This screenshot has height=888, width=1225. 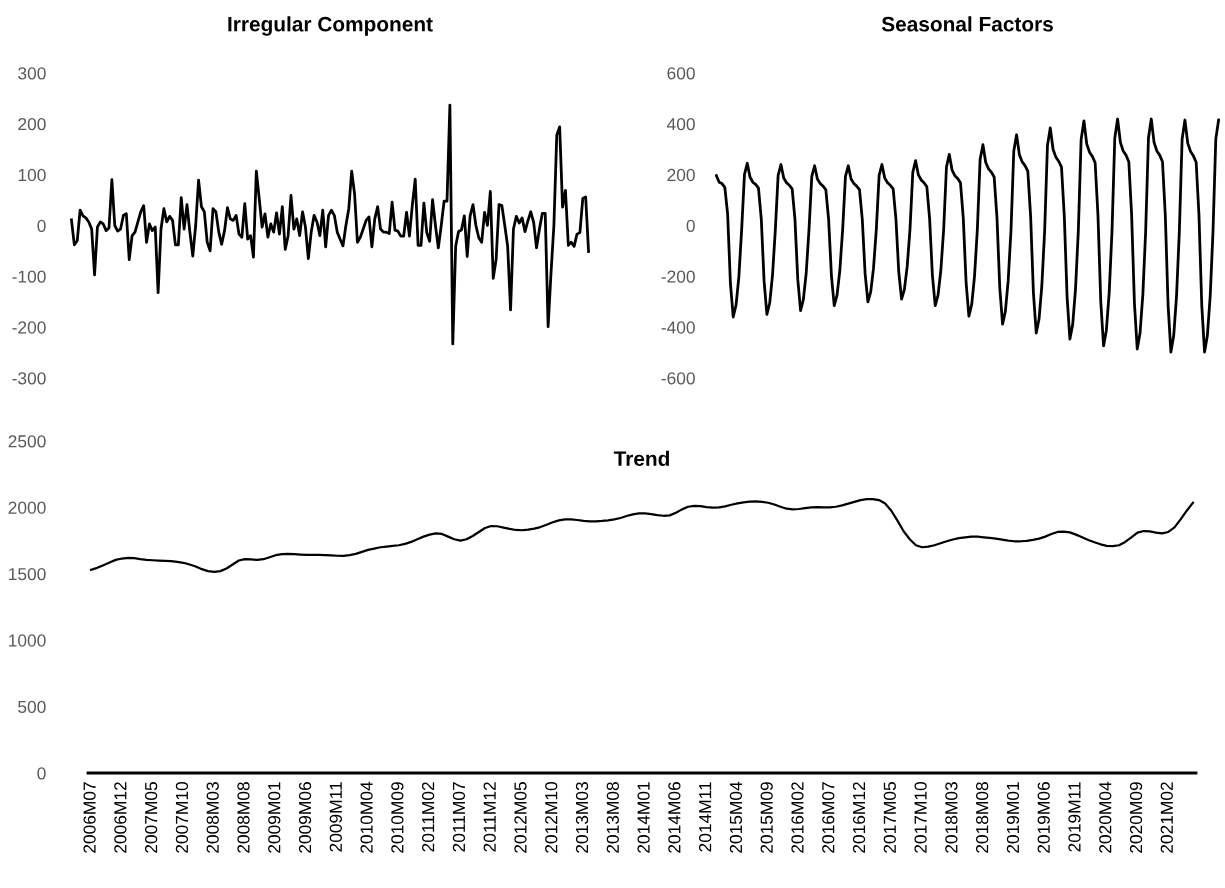 I want to click on x-tick-label: 2011M12, so click(x=489, y=817).